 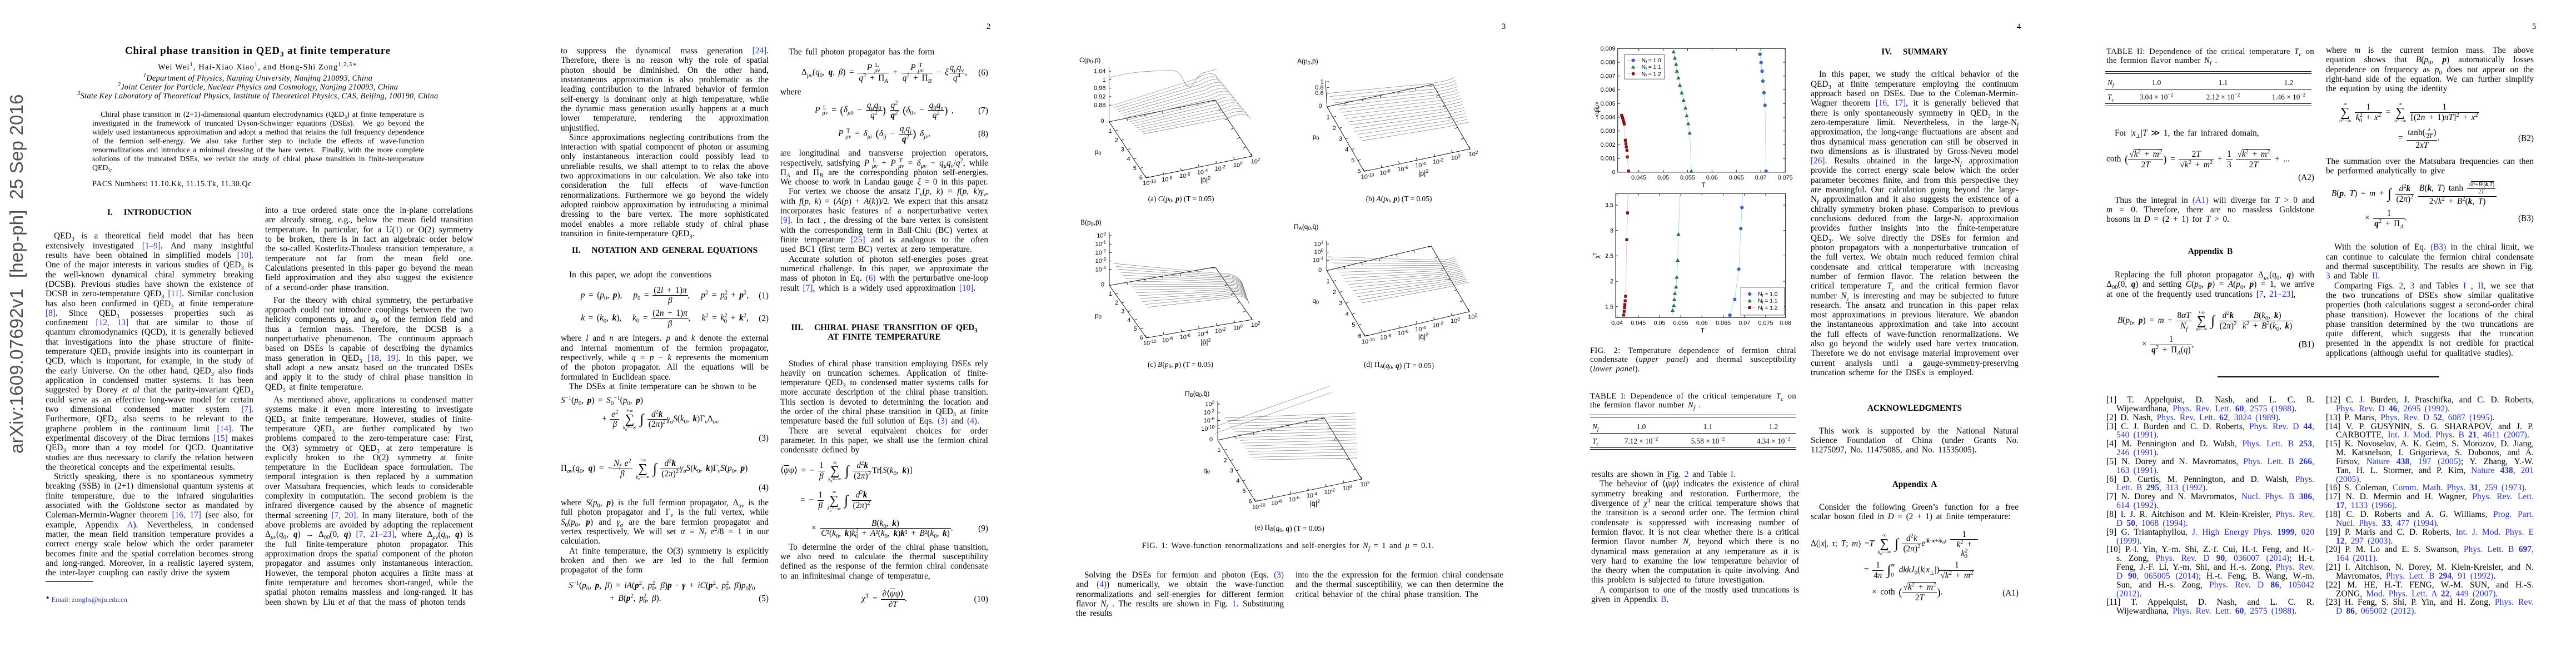 What do you see at coordinates (1608, 131) in the screenshot?
I see `svg-text: 0.003` at bounding box center [1608, 131].